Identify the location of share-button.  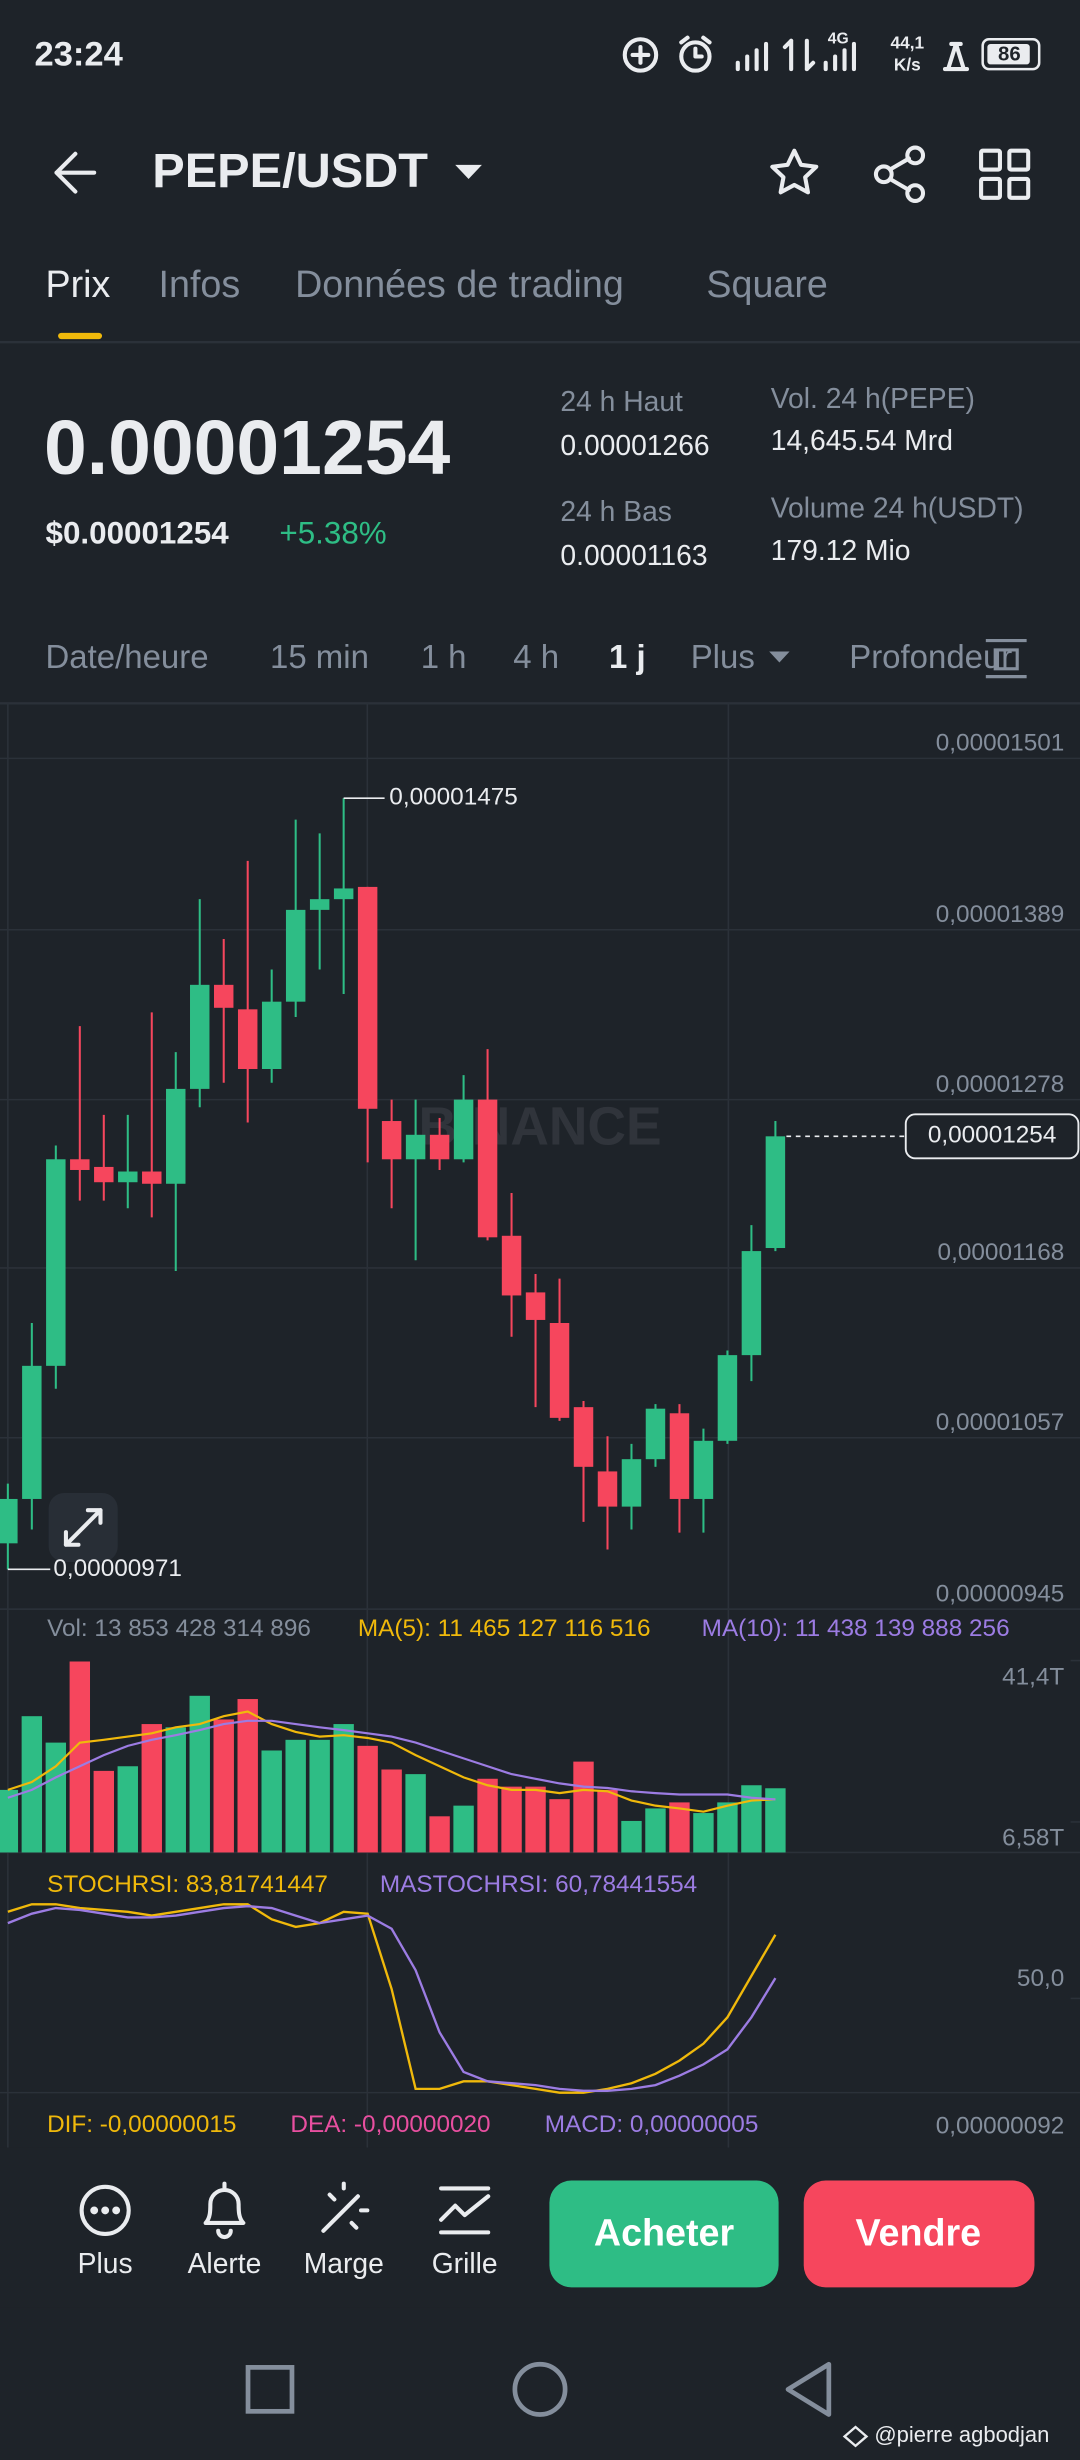
(899, 174).